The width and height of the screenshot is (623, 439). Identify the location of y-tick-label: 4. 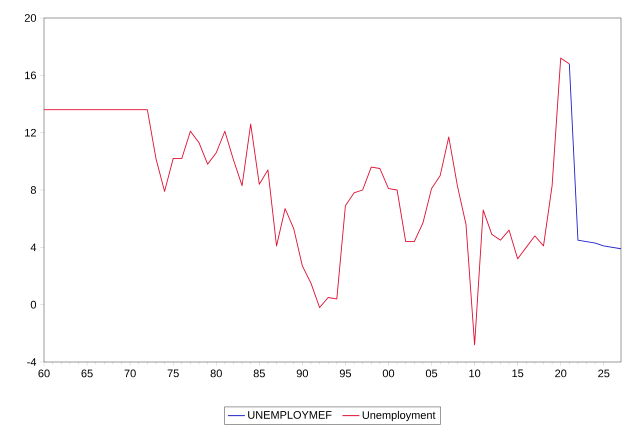
(33, 248).